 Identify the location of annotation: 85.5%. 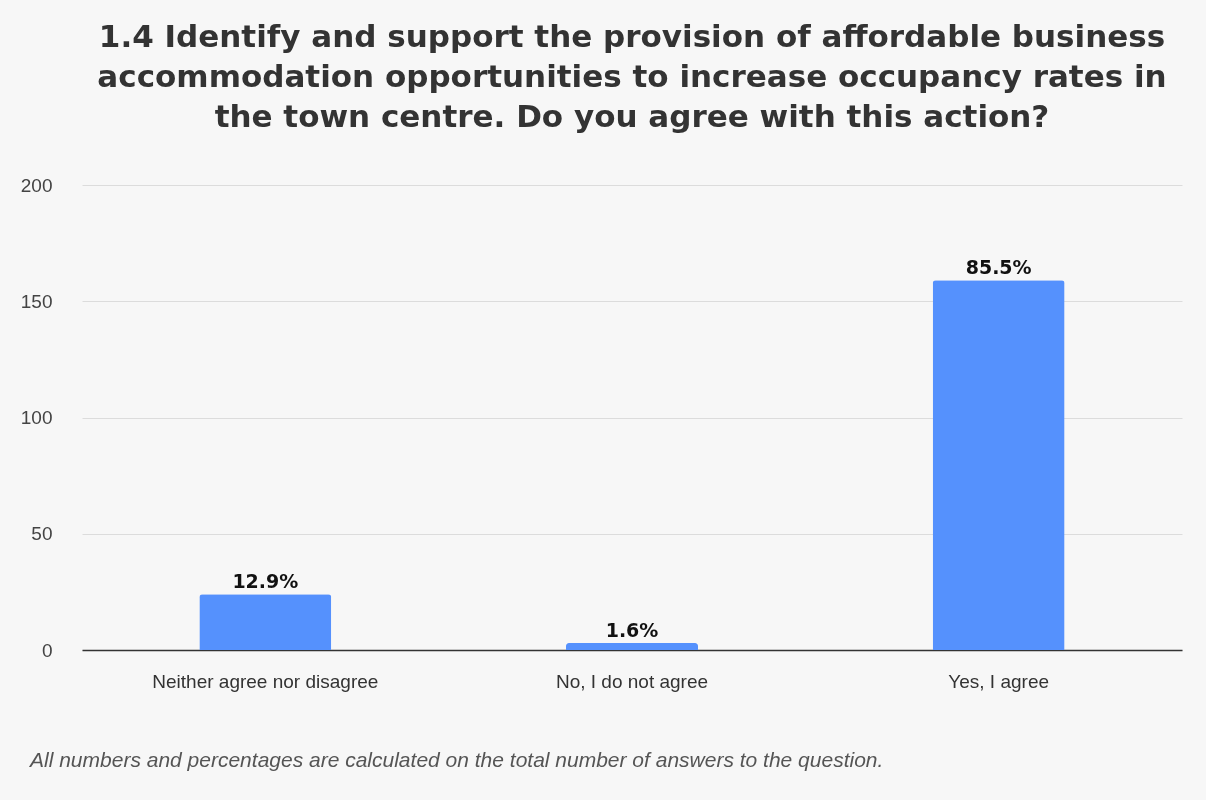
(998, 267).